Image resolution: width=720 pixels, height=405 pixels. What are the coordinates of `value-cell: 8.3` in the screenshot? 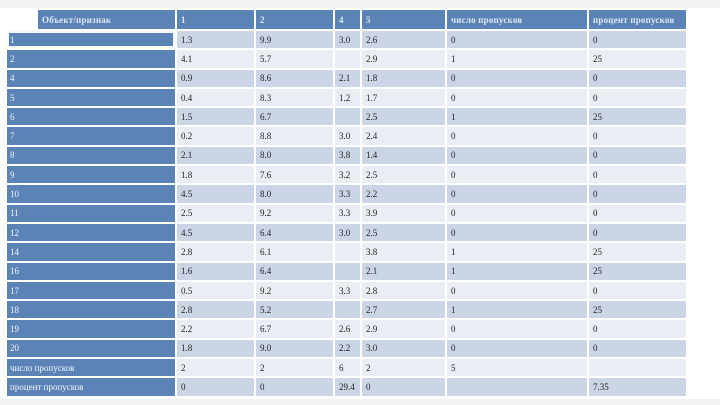 It's located at (294, 97).